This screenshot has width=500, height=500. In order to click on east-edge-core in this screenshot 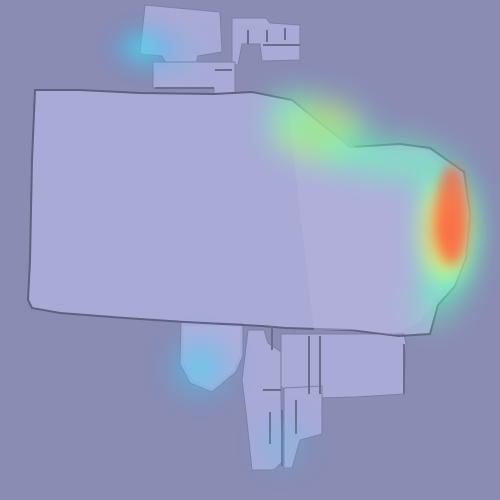, I will do `click(452, 215)`.